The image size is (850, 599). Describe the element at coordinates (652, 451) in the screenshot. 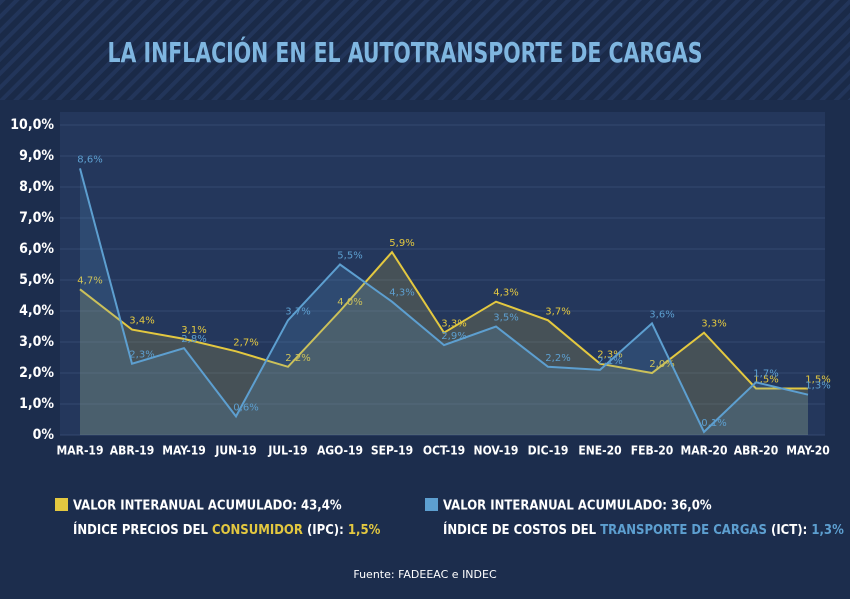

I see `x-tick-label: FEB-20` at that location.